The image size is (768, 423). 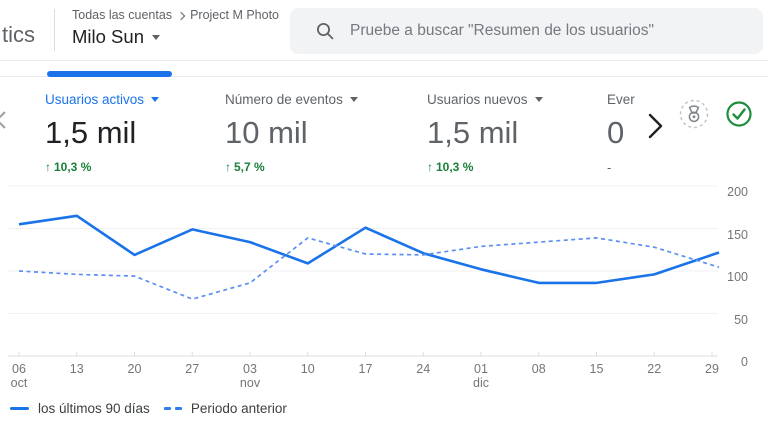 I want to click on search-input, so click(x=556, y=31).